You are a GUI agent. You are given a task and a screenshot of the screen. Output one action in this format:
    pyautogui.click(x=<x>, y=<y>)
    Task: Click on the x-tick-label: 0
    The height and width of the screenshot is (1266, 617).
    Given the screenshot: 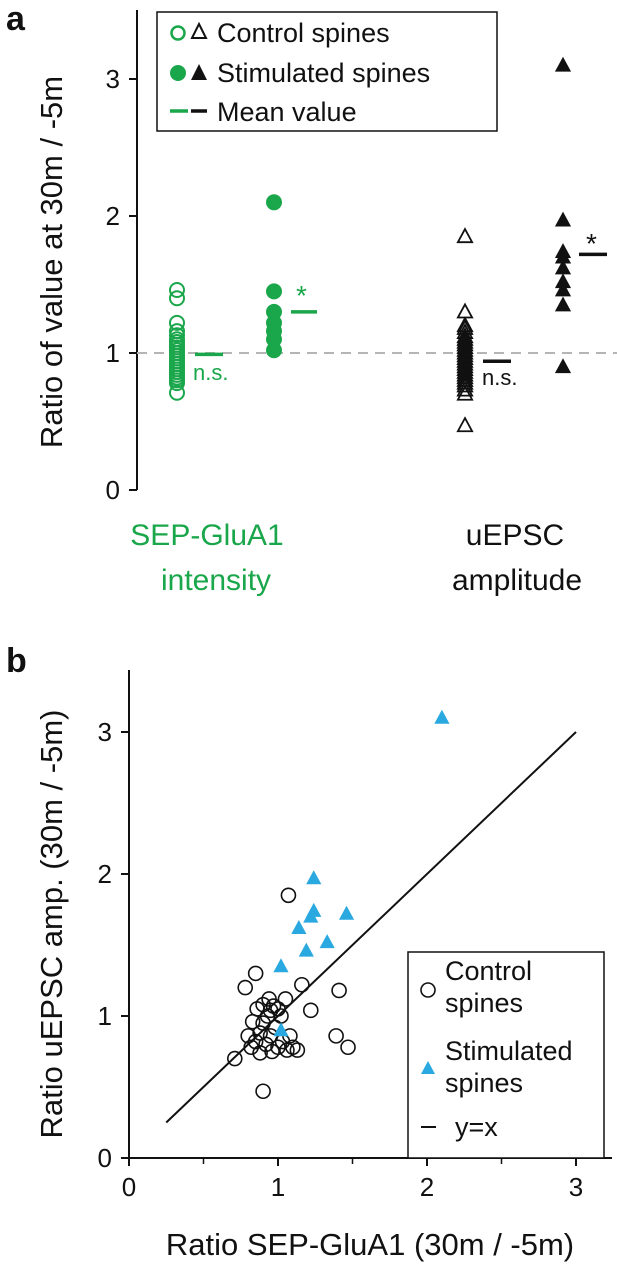 What is the action you would take?
    pyautogui.click(x=129, y=1187)
    